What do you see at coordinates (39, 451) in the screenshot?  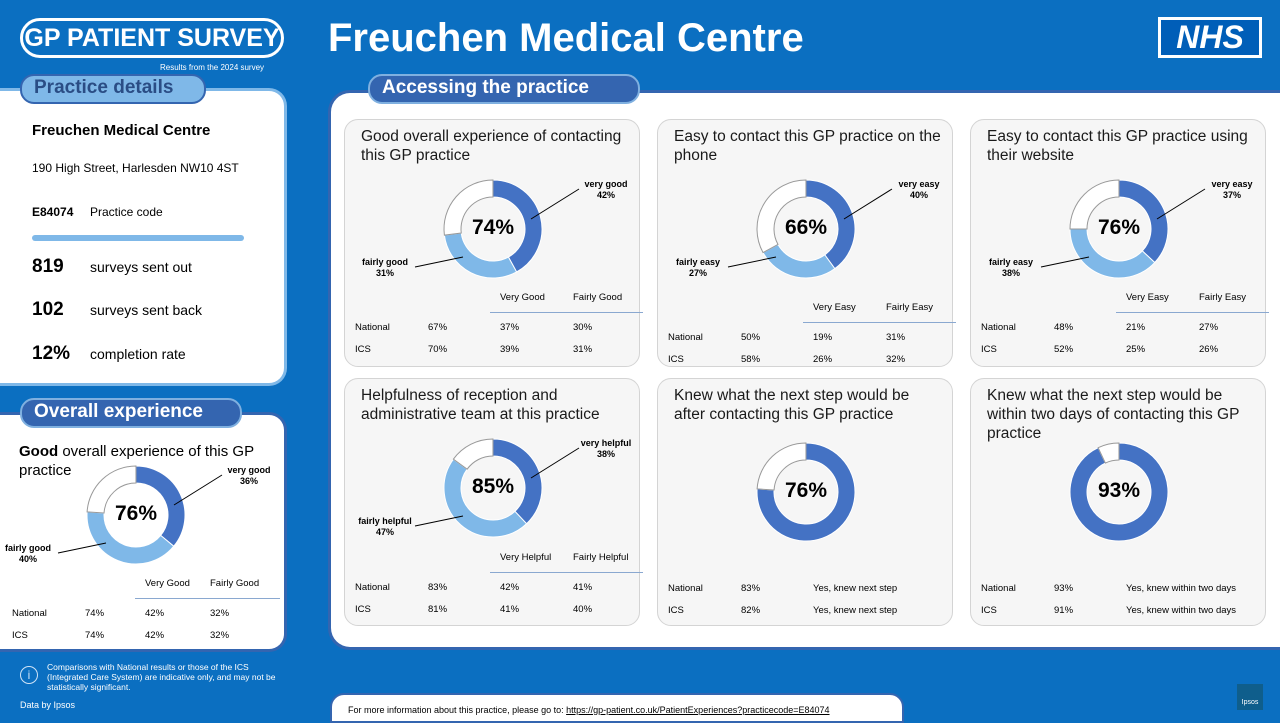 I see `title-bold: Good` at bounding box center [39, 451].